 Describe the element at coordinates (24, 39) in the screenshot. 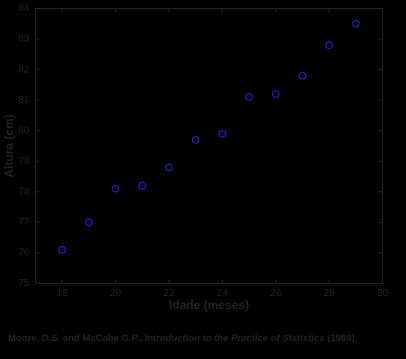

I see `y-tick-label: 83` at that location.